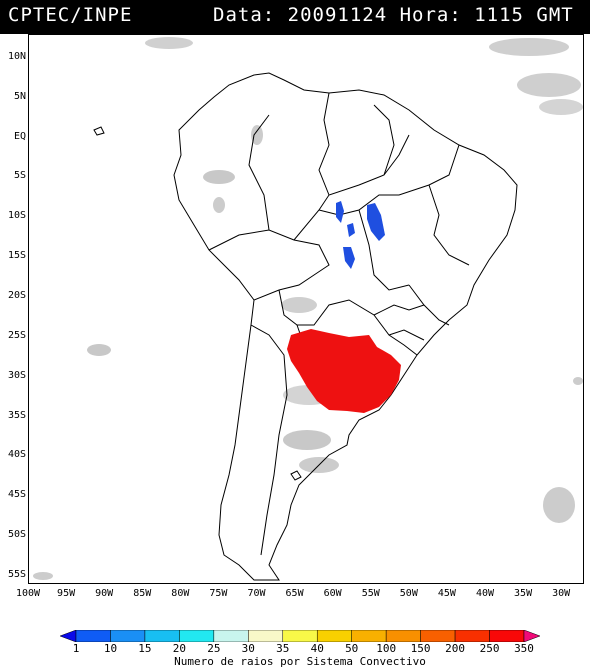  I want to click on lon-tick-label: 55W, so click(370, 593).